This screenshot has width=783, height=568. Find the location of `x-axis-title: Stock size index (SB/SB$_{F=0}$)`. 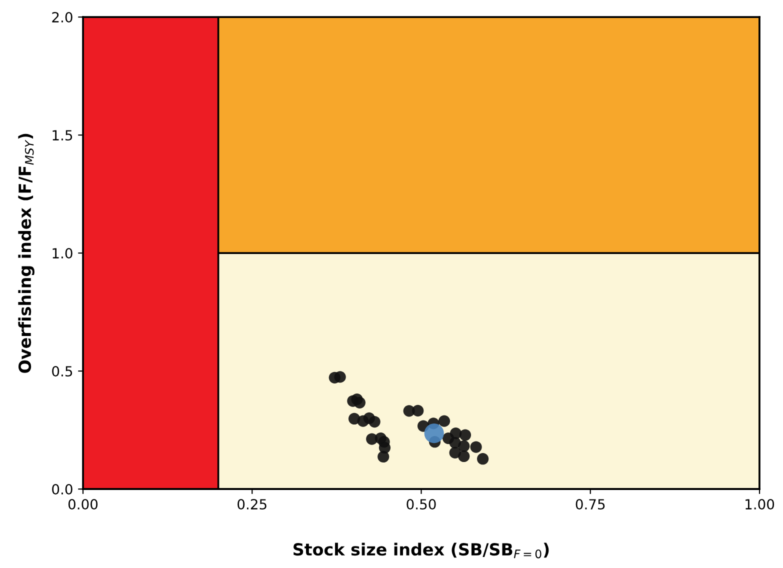

x-axis-title: Stock size index (SB/SB$_{F=0}$) is located at coordinates (421, 550).